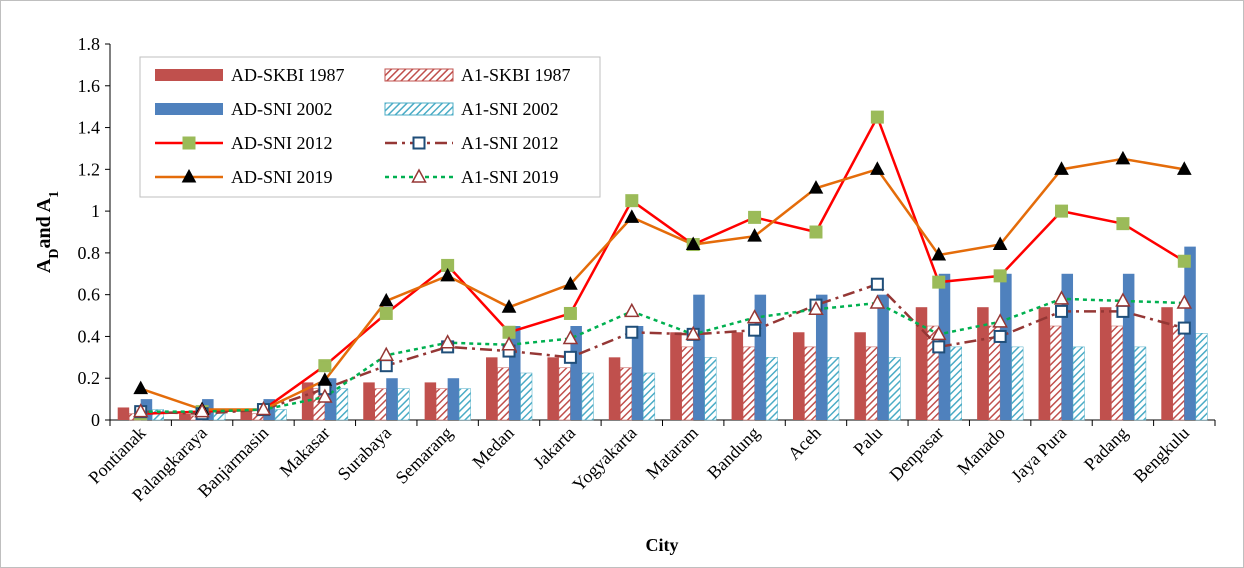 Image resolution: width=1244 pixels, height=568 pixels. I want to click on legend-label: AD-SKBI 1987, so click(288, 75).